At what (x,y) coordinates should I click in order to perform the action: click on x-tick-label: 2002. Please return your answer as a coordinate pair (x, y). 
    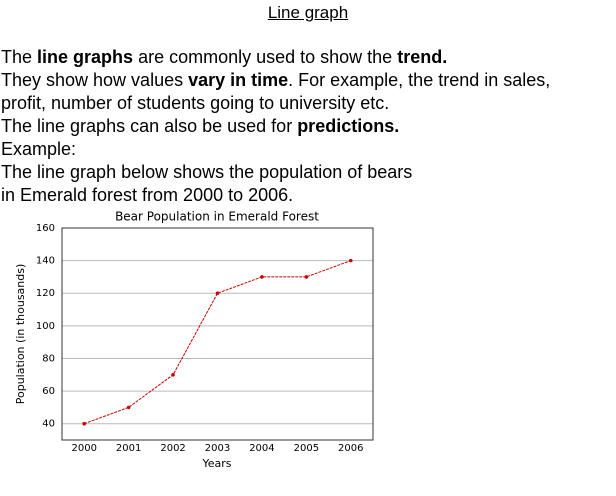
    Looking at the image, I should click on (172, 448).